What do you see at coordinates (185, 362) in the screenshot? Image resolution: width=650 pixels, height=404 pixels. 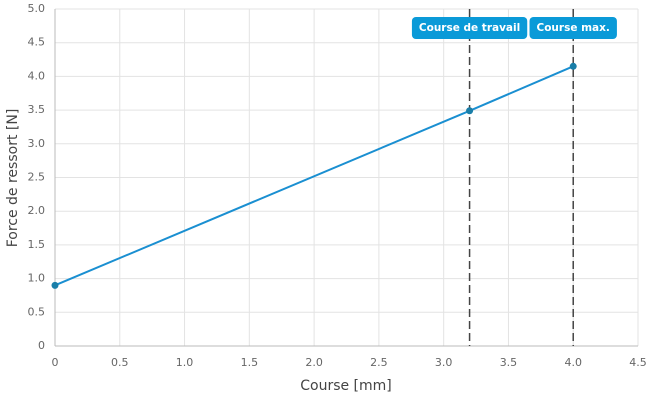 I see `x-tick-label: 1.0` at bounding box center [185, 362].